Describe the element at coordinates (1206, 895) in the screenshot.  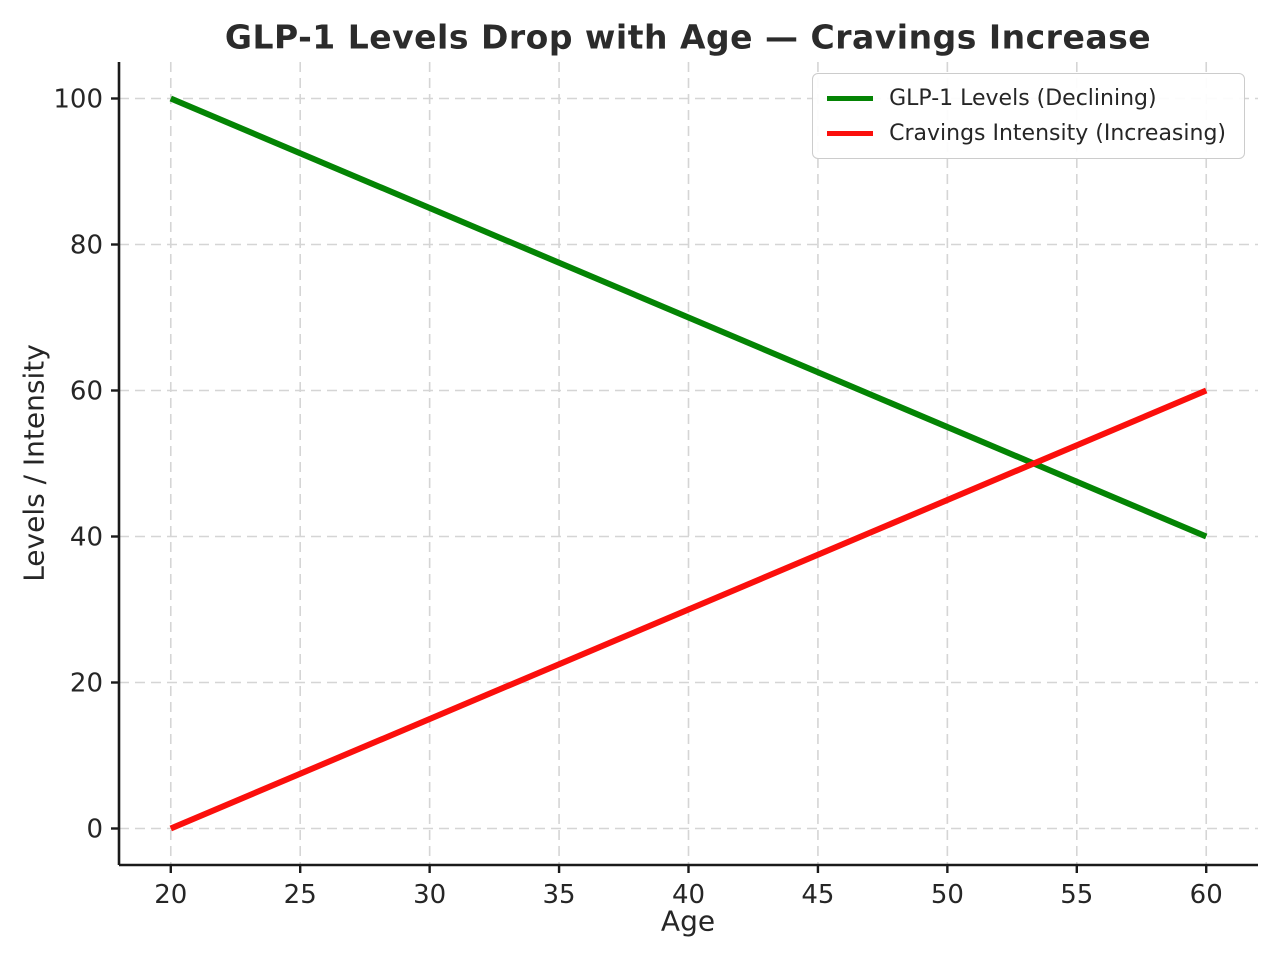
I see `x-tick-label: 60` at that location.